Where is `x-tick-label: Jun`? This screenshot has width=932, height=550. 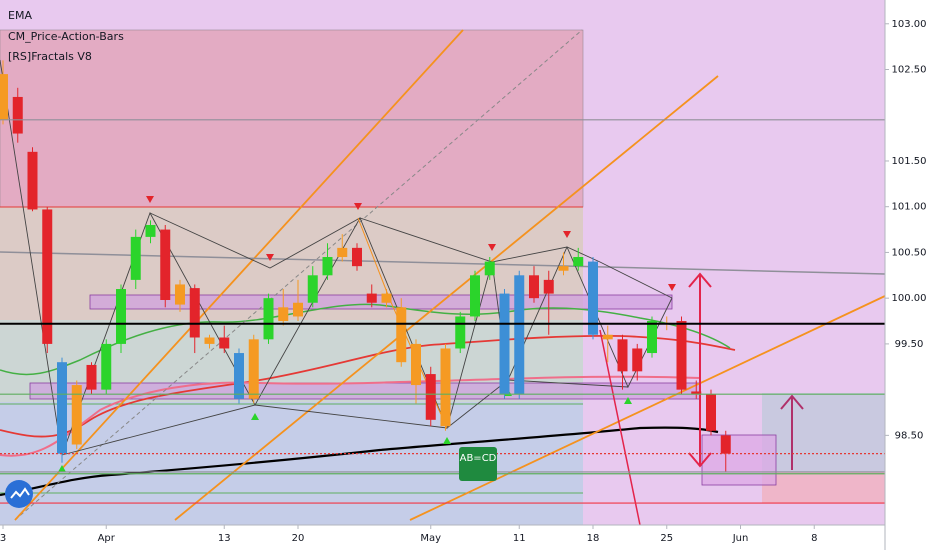
x-tick-label: Jun is located at coordinates (740, 538).